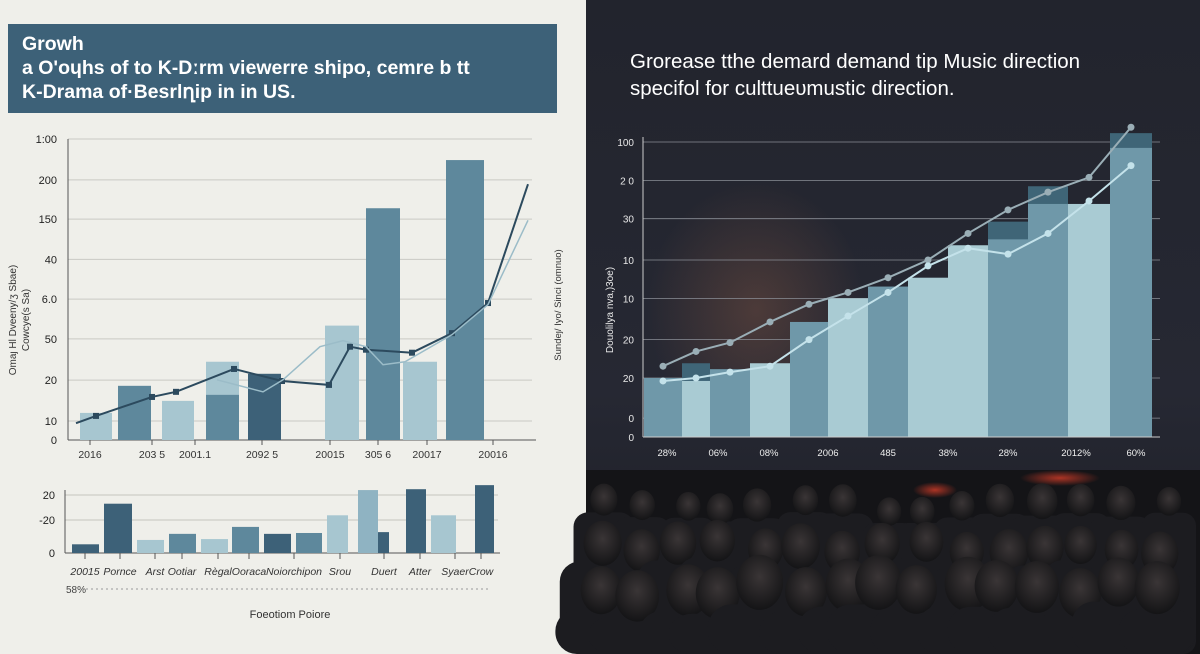  Describe the element at coordinates (420, 572) in the screenshot. I see `x-tick-label: Atter` at that location.